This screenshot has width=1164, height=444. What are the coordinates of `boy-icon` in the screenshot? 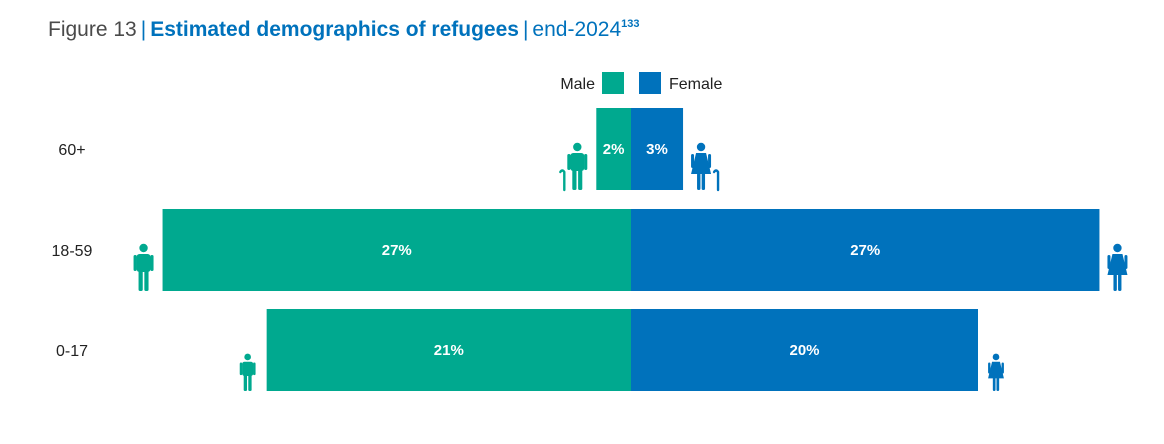 It's located at (247, 372).